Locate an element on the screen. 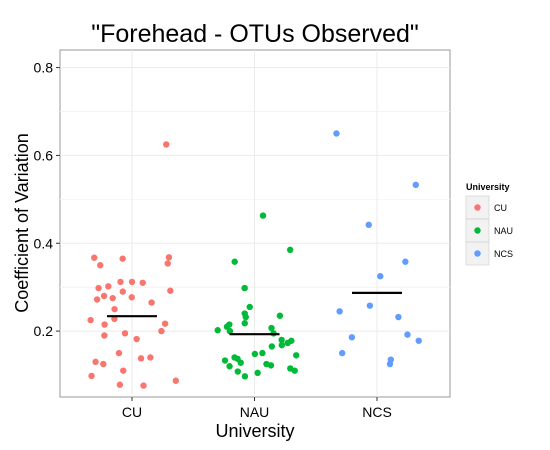  legend-title: University is located at coordinates (488, 187).